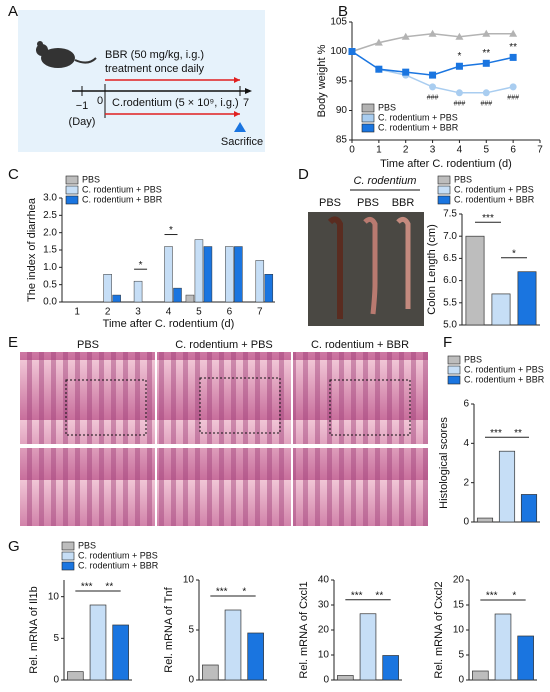 Image resolution: width=550 pixels, height=692 pixels. I want to click on x-tick-label: 3, so click(138, 312).